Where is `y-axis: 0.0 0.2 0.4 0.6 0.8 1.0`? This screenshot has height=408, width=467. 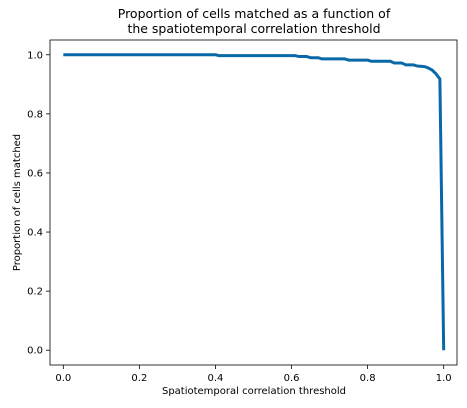 y-axis: 0.0 0.2 0.4 0.6 0.8 1.0 is located at coordinates (38, 203).